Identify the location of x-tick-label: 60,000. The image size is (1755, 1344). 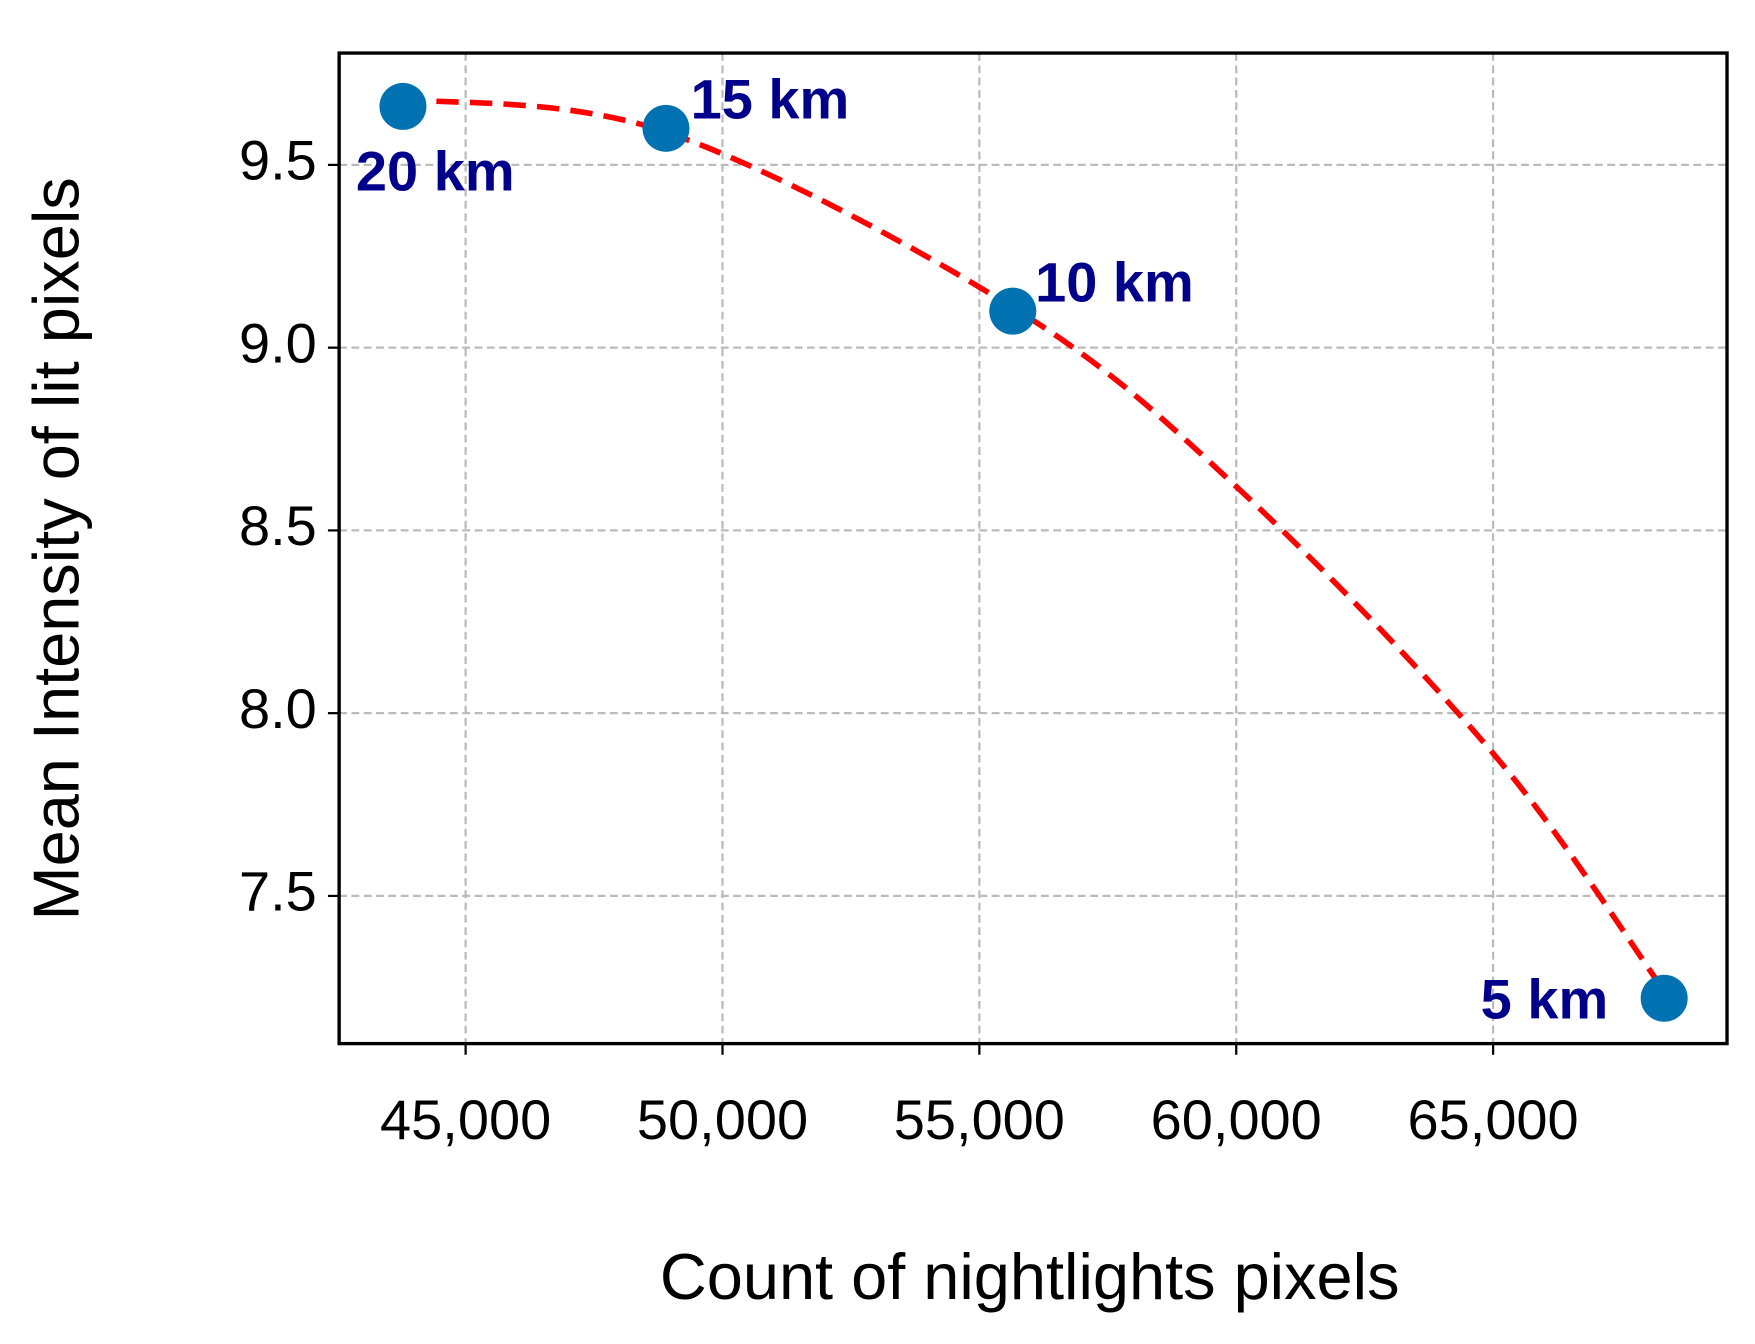
(1236, 1119).